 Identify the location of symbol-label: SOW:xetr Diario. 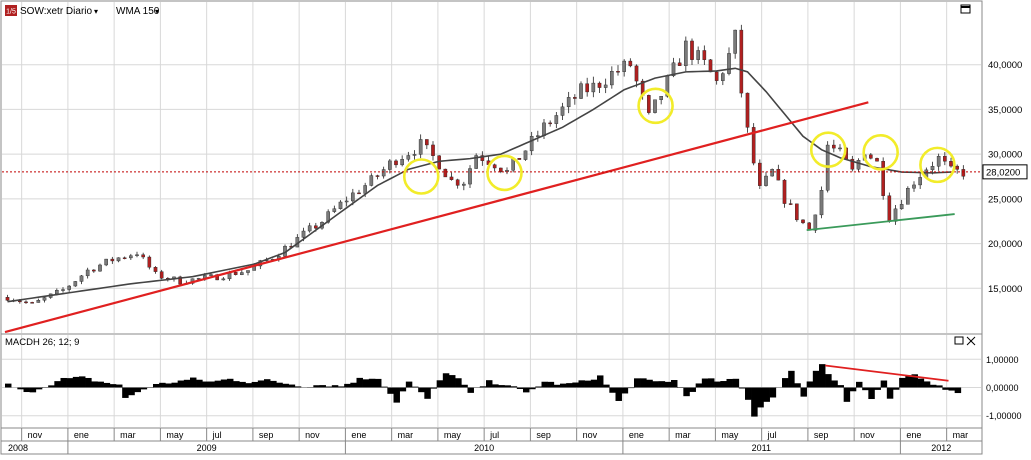
(56, 11).